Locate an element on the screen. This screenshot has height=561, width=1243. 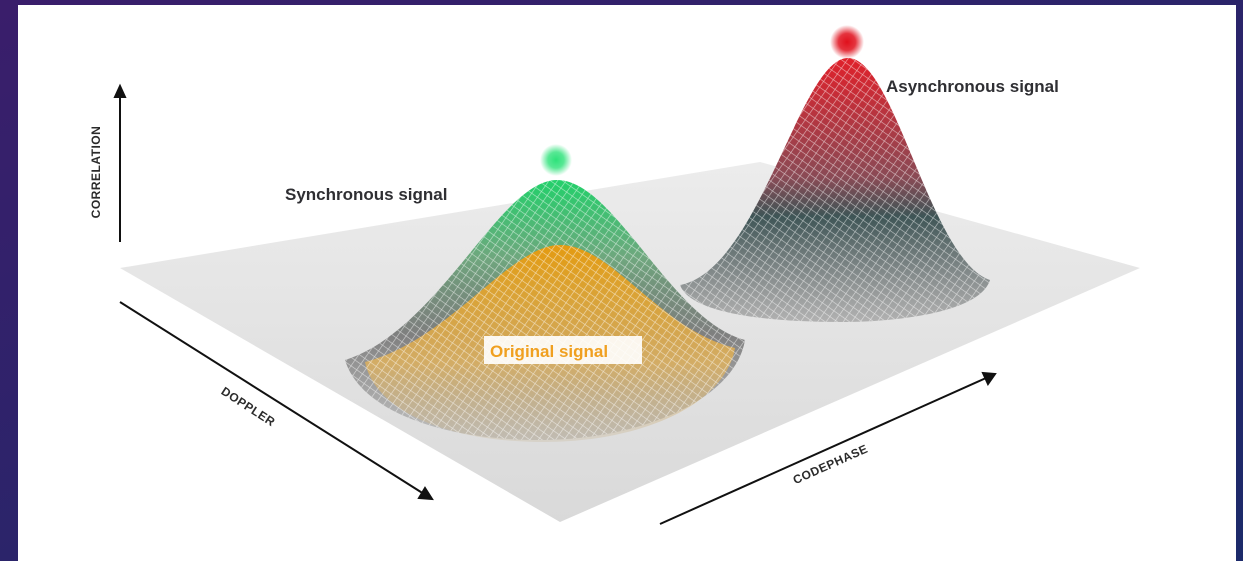
label-background is located at coordinates (563, 350).